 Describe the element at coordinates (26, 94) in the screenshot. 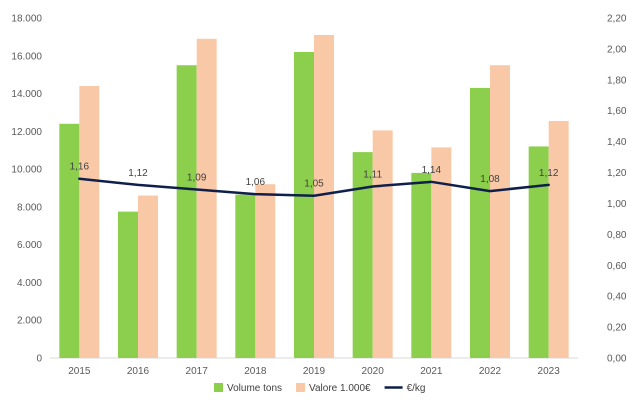

I see `left-y-tick-label: 14.000` at that location.